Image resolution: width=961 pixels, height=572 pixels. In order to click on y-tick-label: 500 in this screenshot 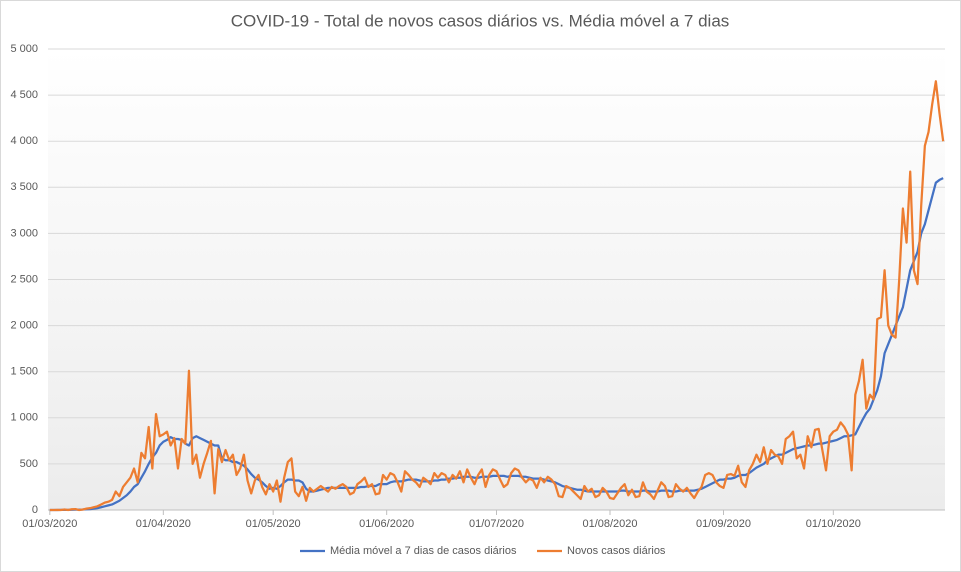, I will do `click(29, 464)`.